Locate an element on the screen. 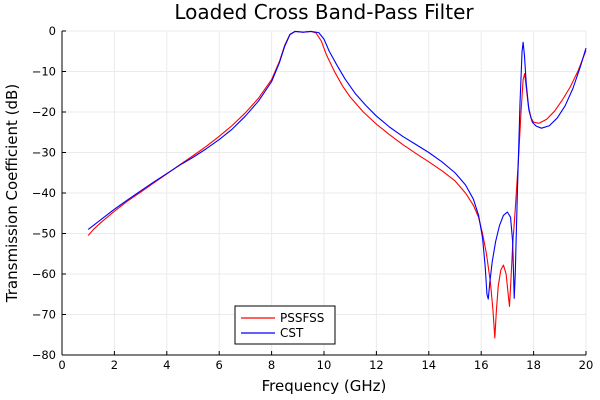  x-ticks: 0 2 4 6 8 10 12 14 16 18 20 is located at coordinates (325, 361).